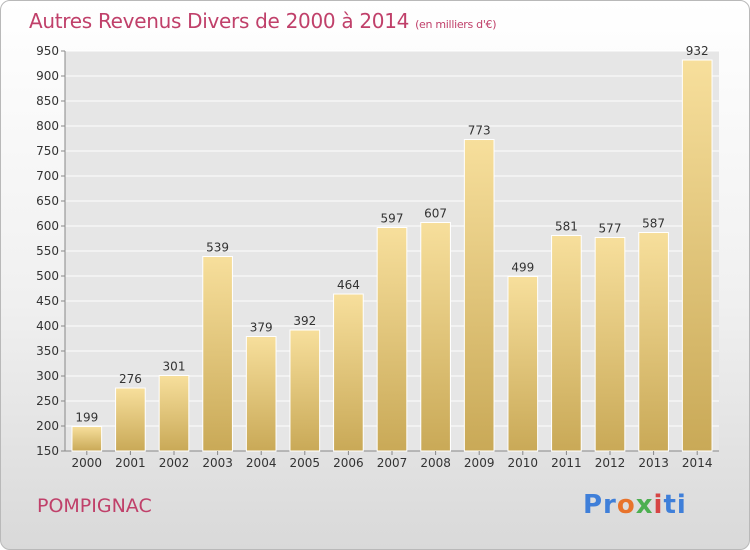  What do you see at coordinates (47, 376) in the screenshot?
I see `y-tick-label: 300` at bounding box center [47, 376].